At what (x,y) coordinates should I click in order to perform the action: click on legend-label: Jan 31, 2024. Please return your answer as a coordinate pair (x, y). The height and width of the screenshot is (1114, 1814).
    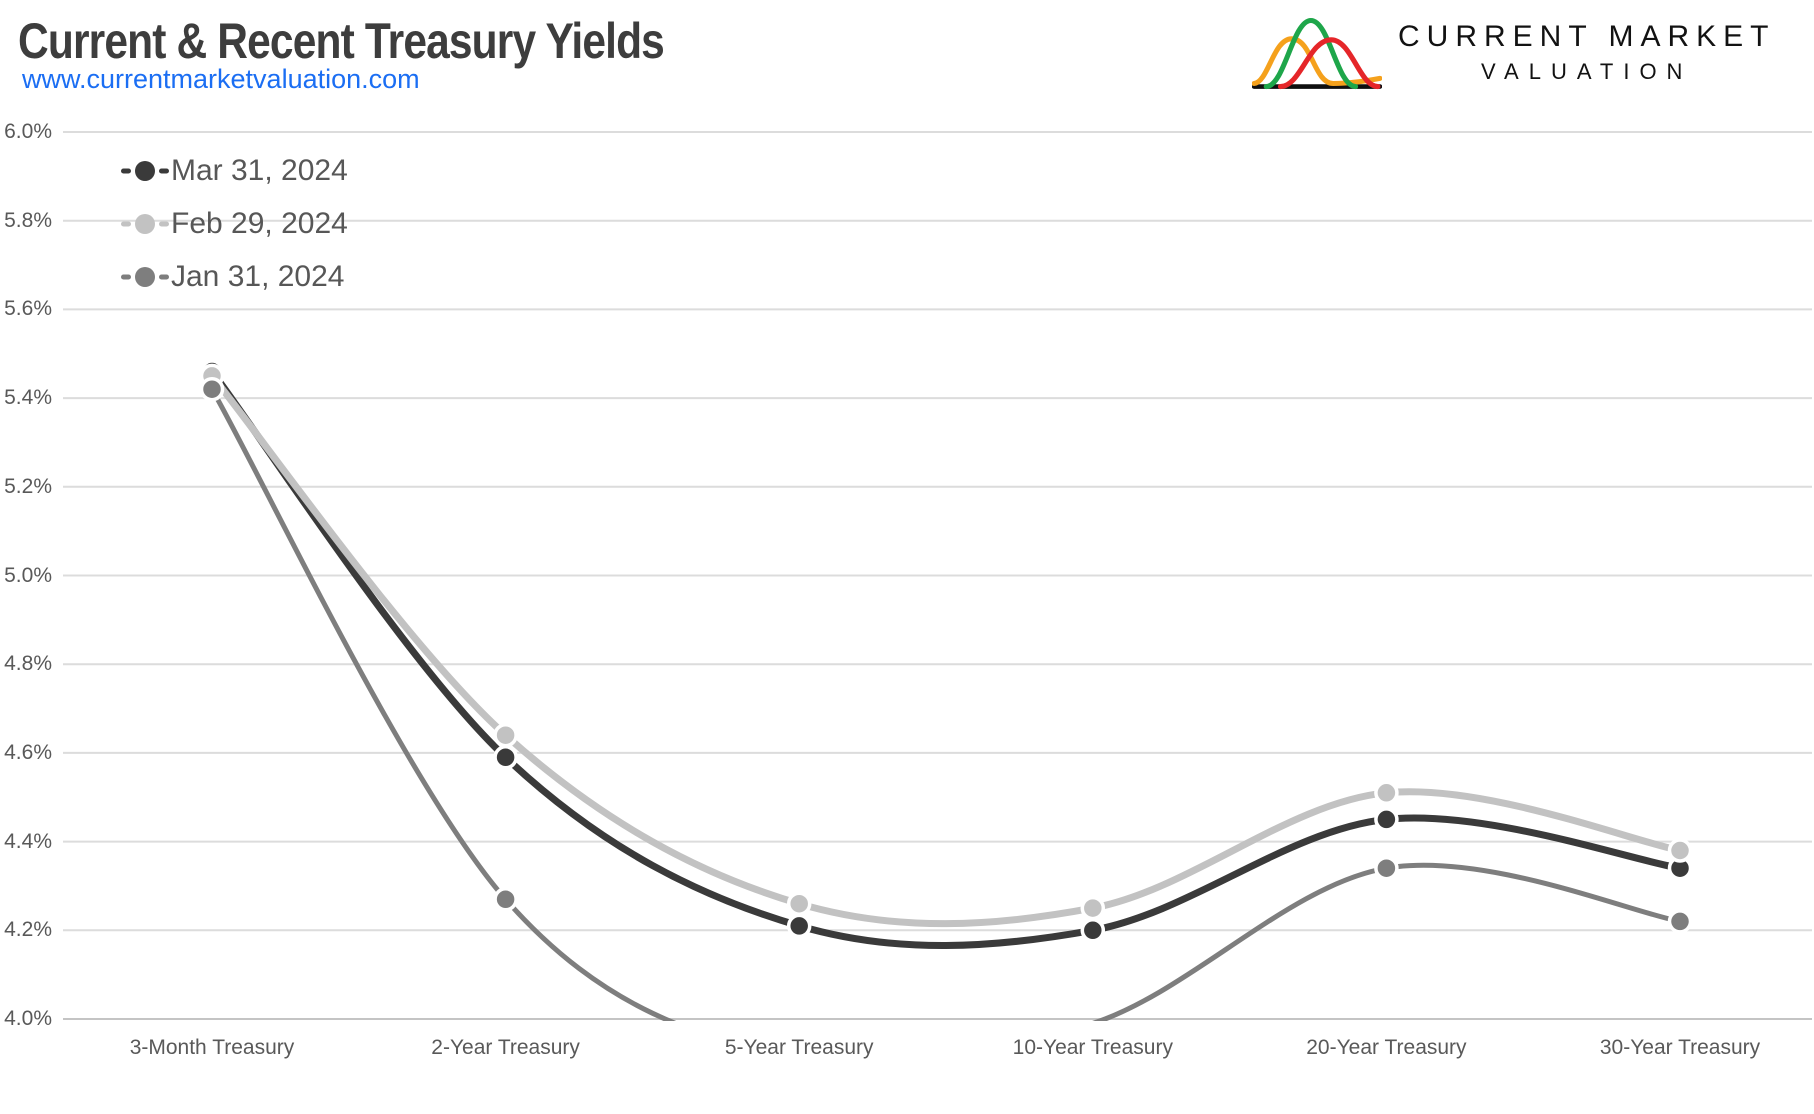
    Looking at the image, I should click on (258, 276).